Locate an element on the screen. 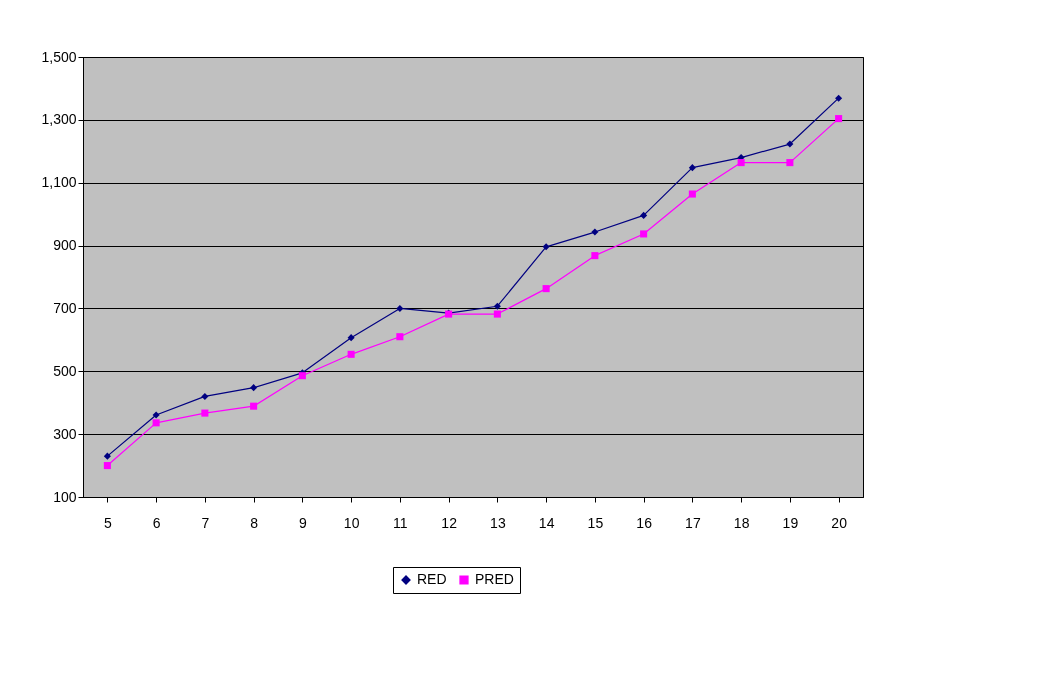 This screenshot has width=1056, height=696. x-tick-label: 18 is located at coordinates (741, 522).